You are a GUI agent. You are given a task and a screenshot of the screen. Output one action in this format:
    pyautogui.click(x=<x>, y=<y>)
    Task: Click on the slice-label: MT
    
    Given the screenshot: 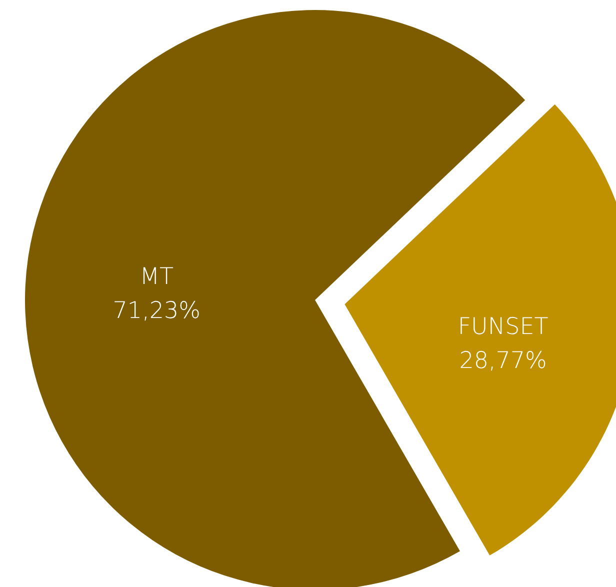 What is the action you would take?
    pyautogui.click(x=157, y=277)
    